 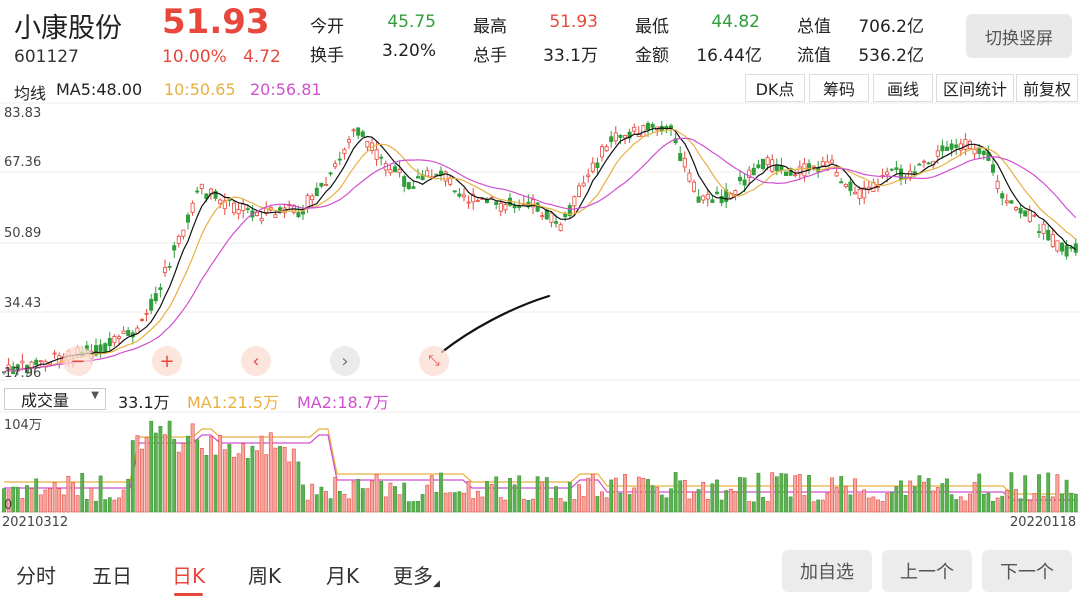 I want to click on shrink-button: ⤡, so click(x=434, y=361).